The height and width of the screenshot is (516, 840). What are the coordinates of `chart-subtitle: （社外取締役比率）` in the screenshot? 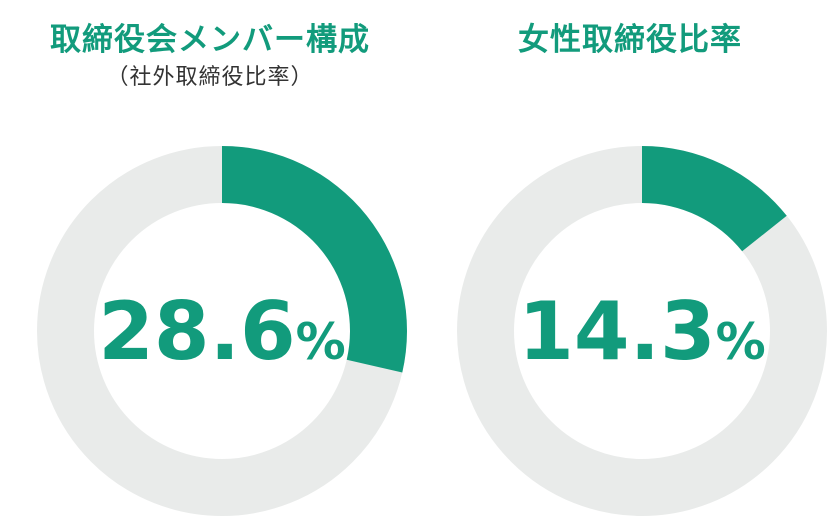 It's located at (210, 77).